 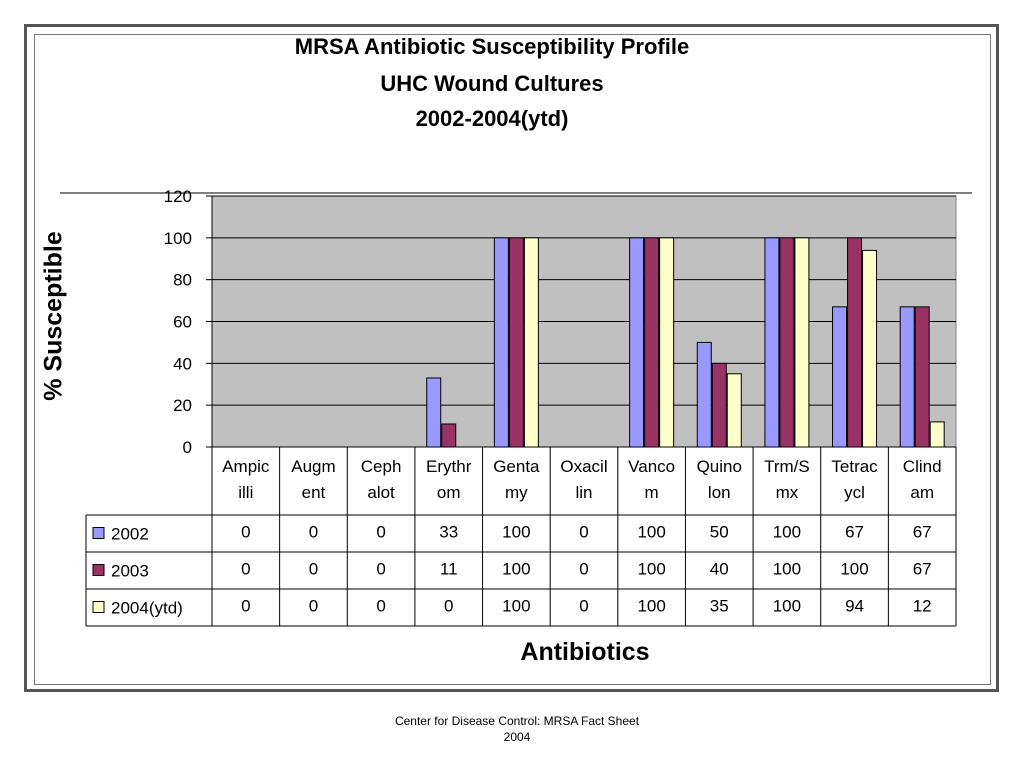 I want to click on table-value: 40, so click(x=719, y=569).